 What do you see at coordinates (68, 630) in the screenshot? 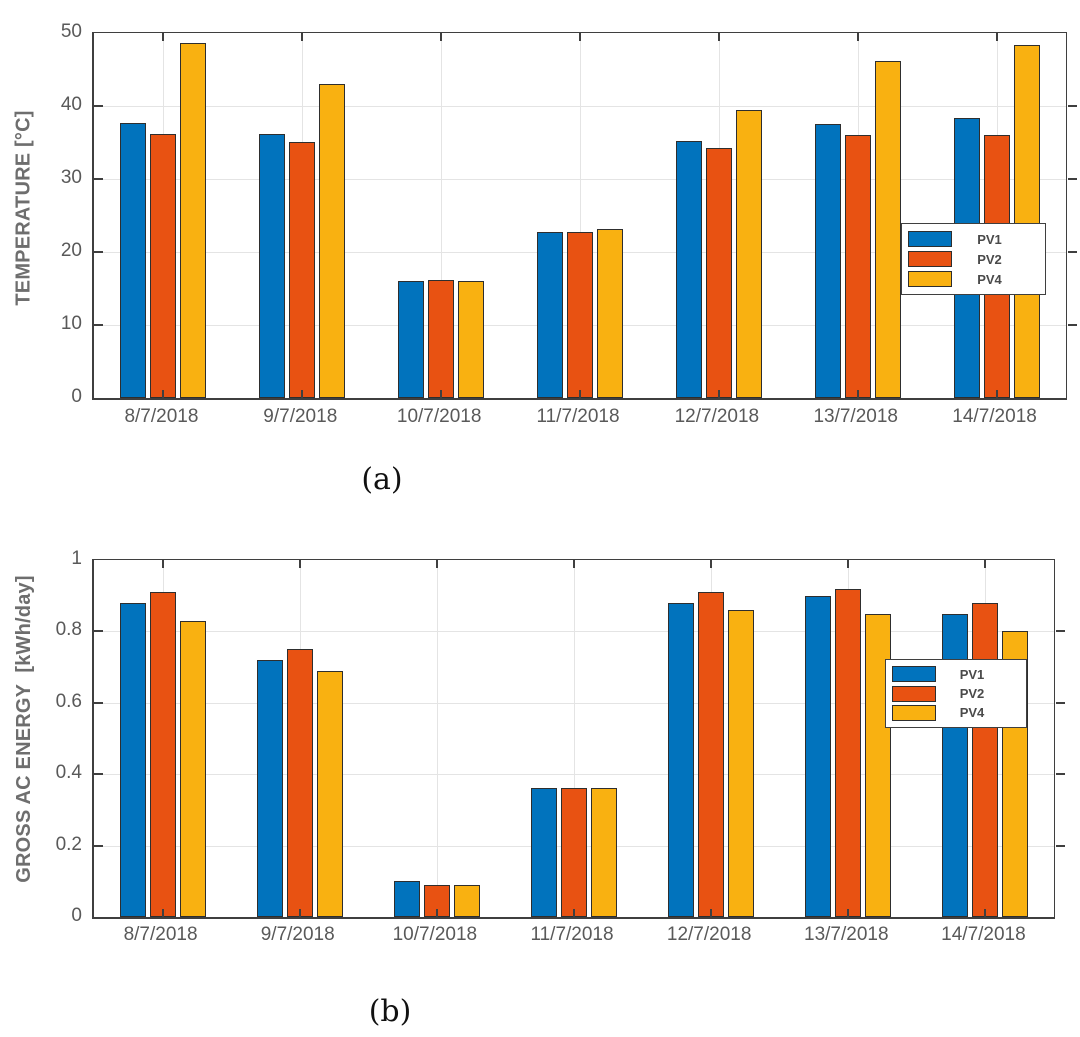
I see `y-tick-label: 0.8` at bounding box center [68, 630].